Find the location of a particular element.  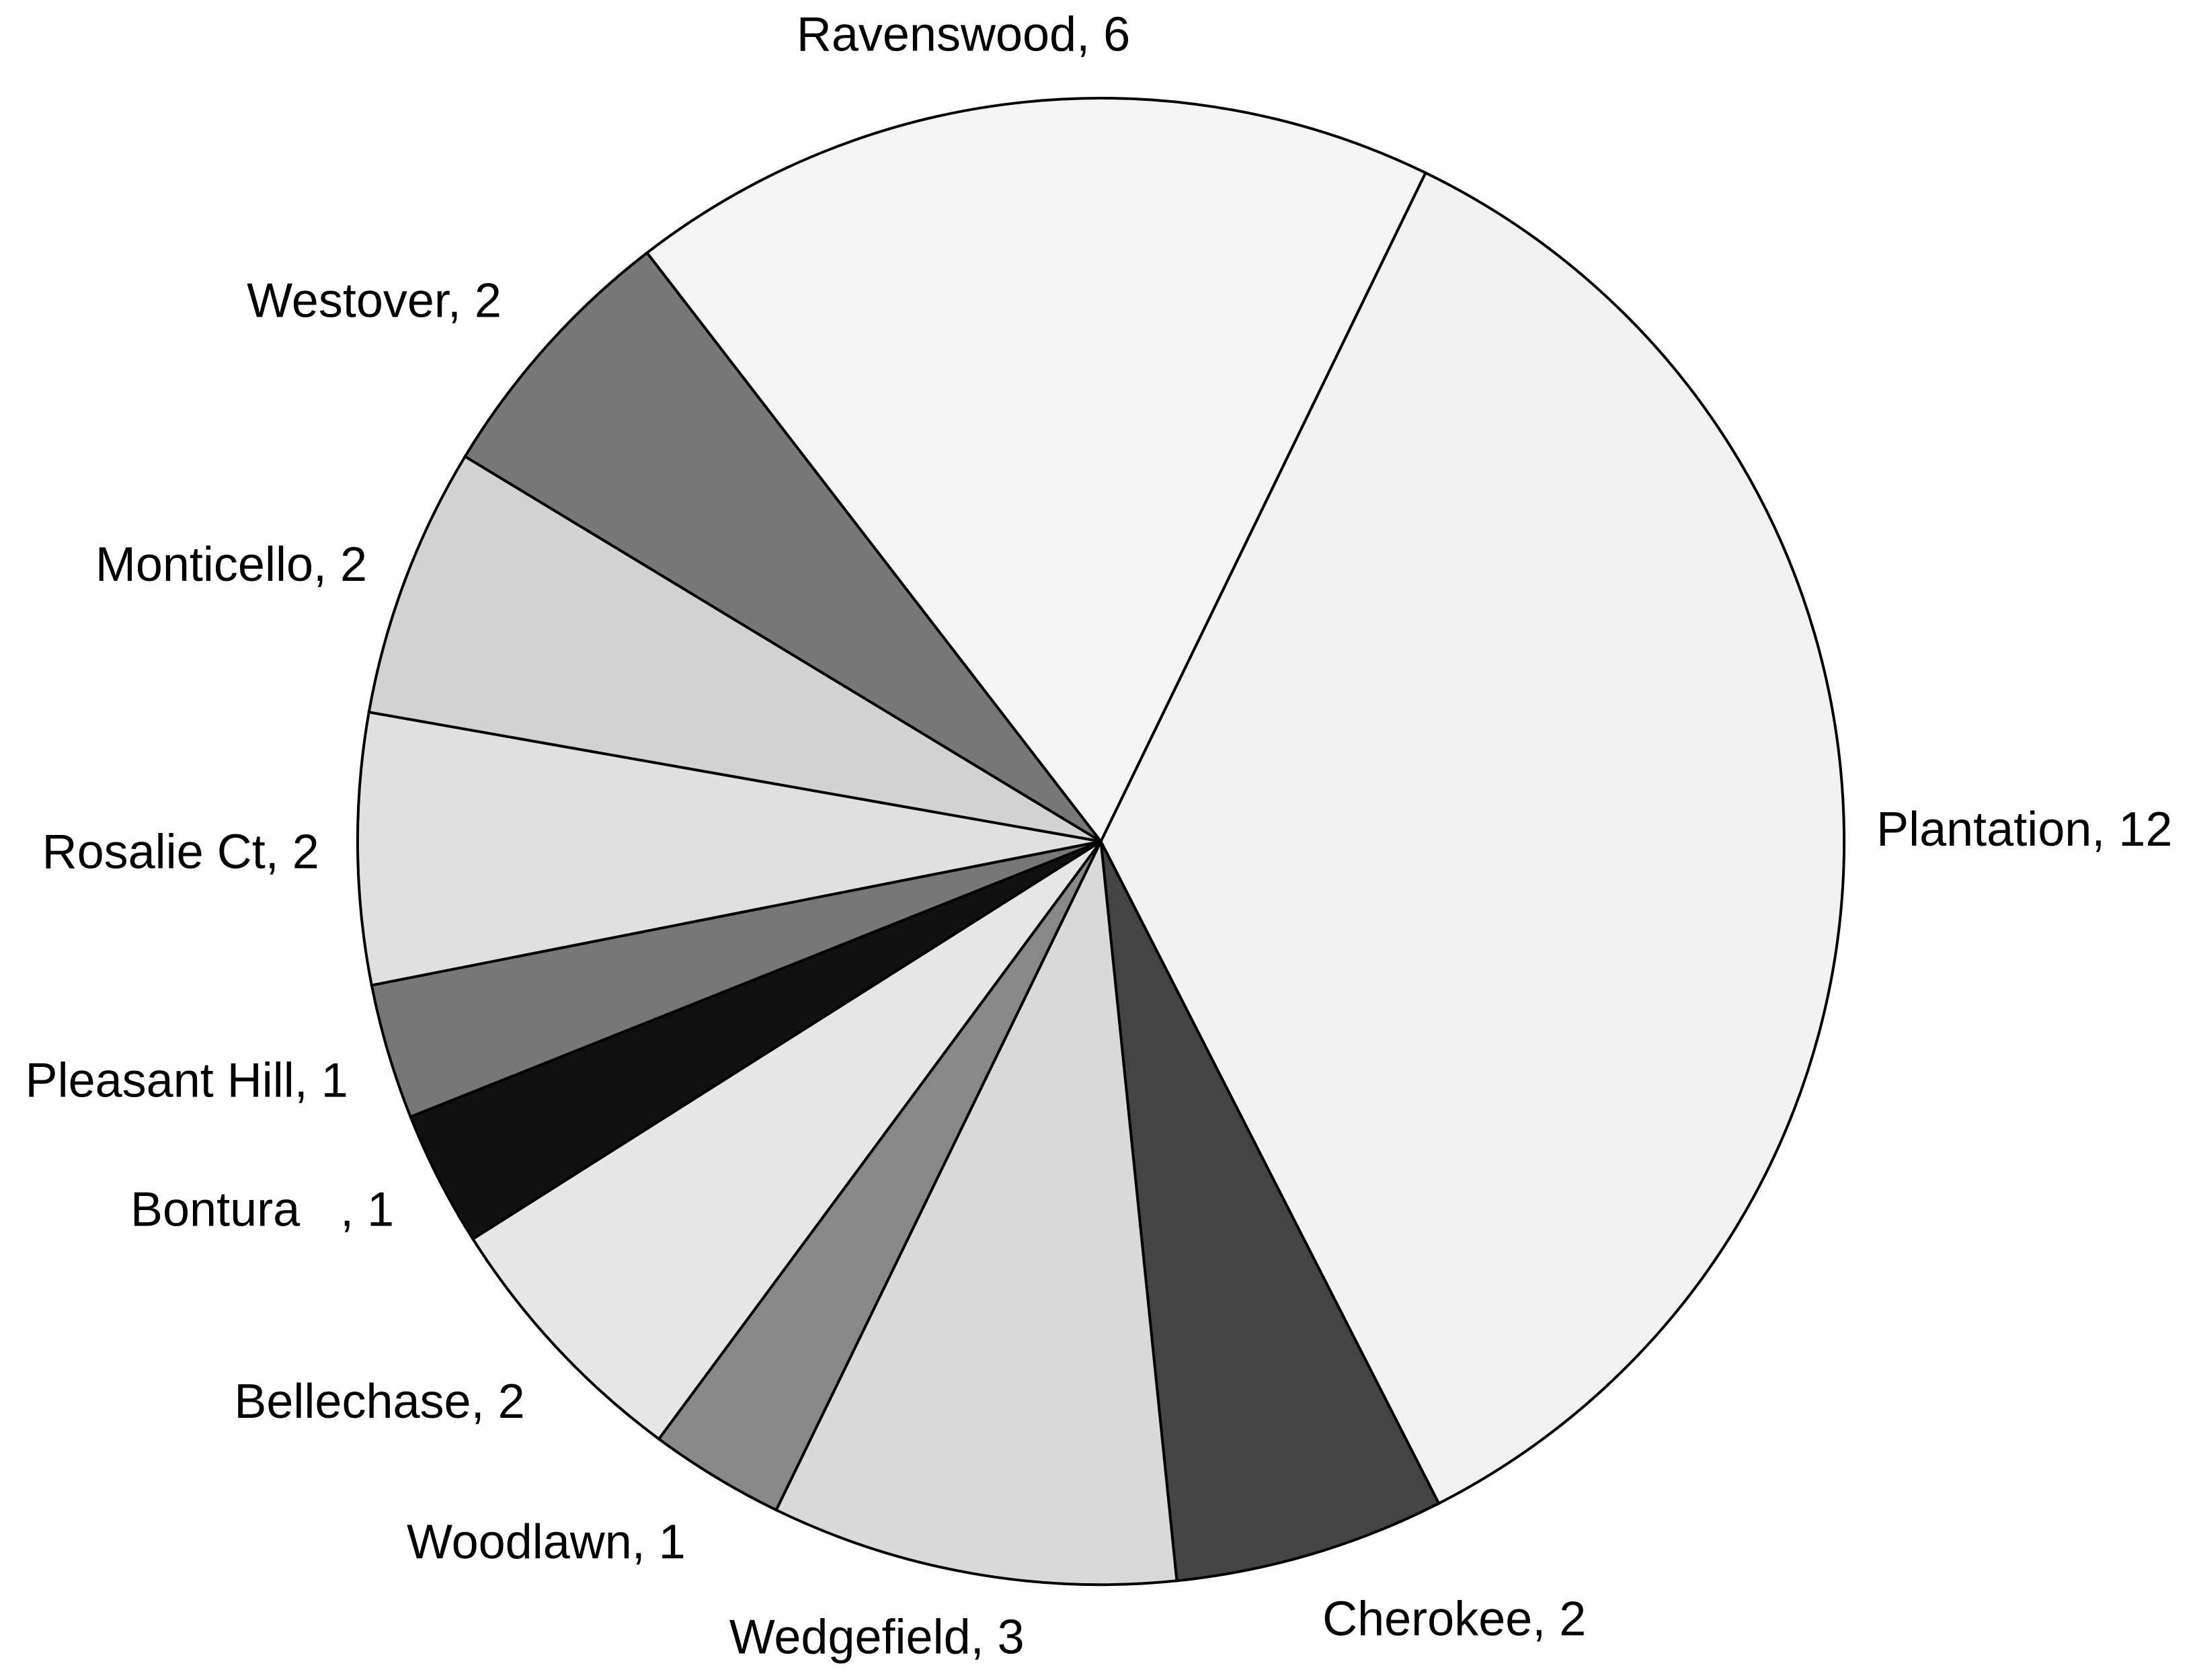

slice-label: Rosalie Ct, 2 is located at coordinates (180, 852).